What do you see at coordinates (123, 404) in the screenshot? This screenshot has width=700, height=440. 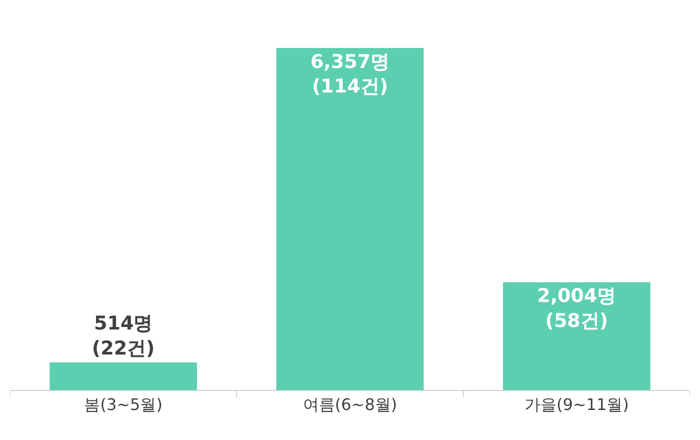 I see `x-tick-label: 봄(3~5월)` at bounding box center [123, 404].